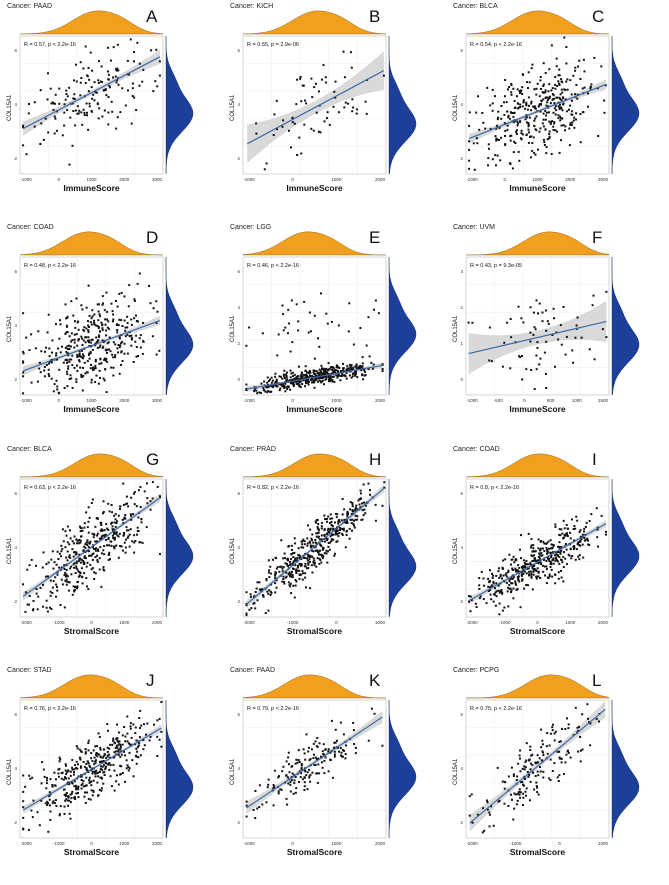 Image resolution: width=669 pixels, height=885 pixels. Describe the element at coordinates (625, 105) in the screenshot. I see `y-density-curve` at that location.